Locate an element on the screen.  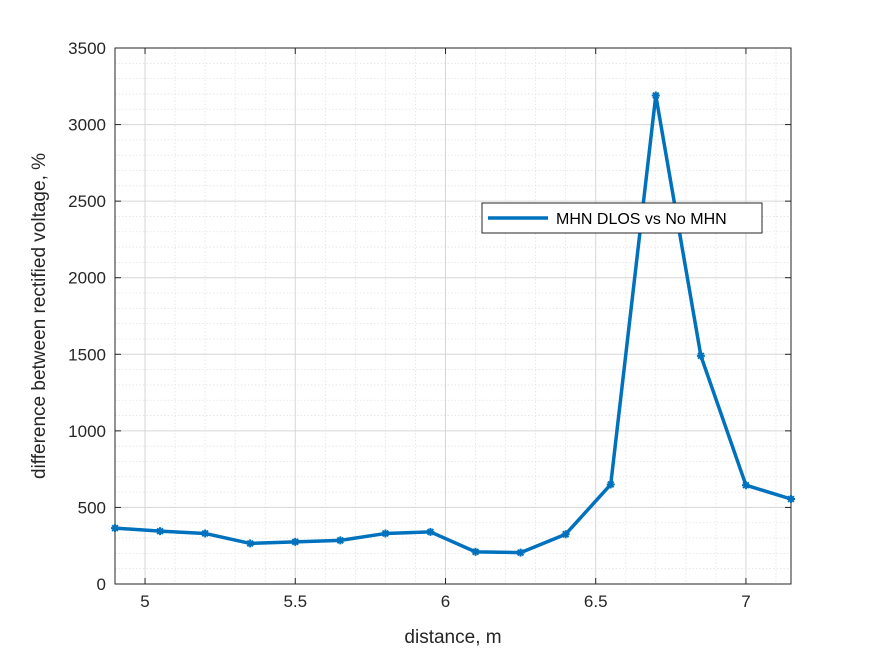
y-tick-label: 1500 is located at coordinates (87, 354).